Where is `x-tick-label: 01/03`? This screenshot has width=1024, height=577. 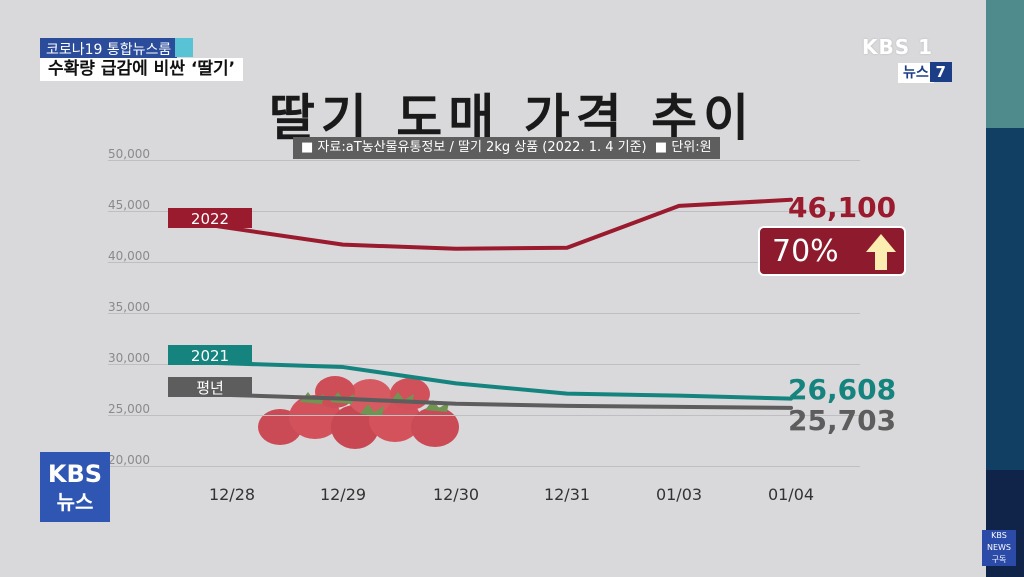 x-tick-label: 01/03 is located at coordinates (679, 494).